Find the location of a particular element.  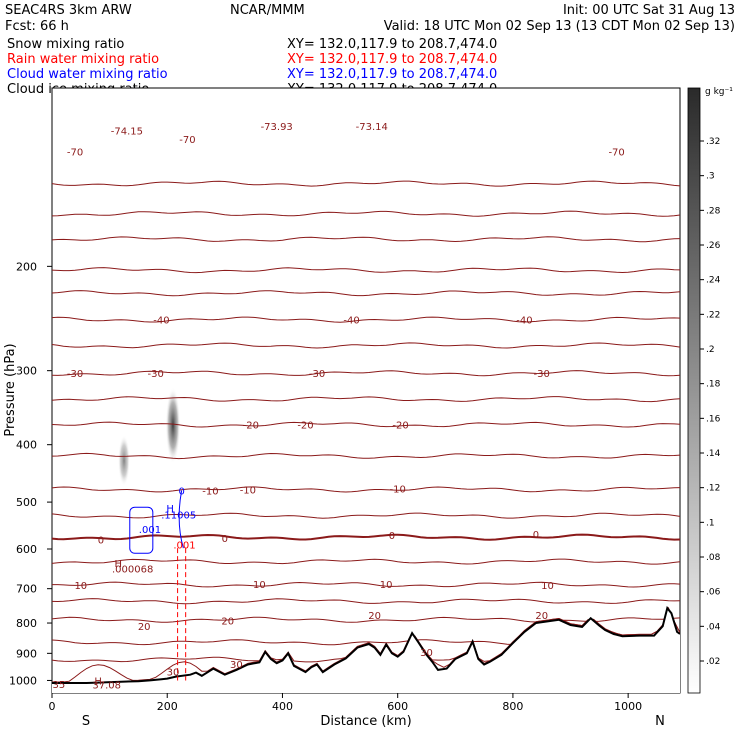

colorbar-tick-label: .18 is located at coordinates (713, 385).